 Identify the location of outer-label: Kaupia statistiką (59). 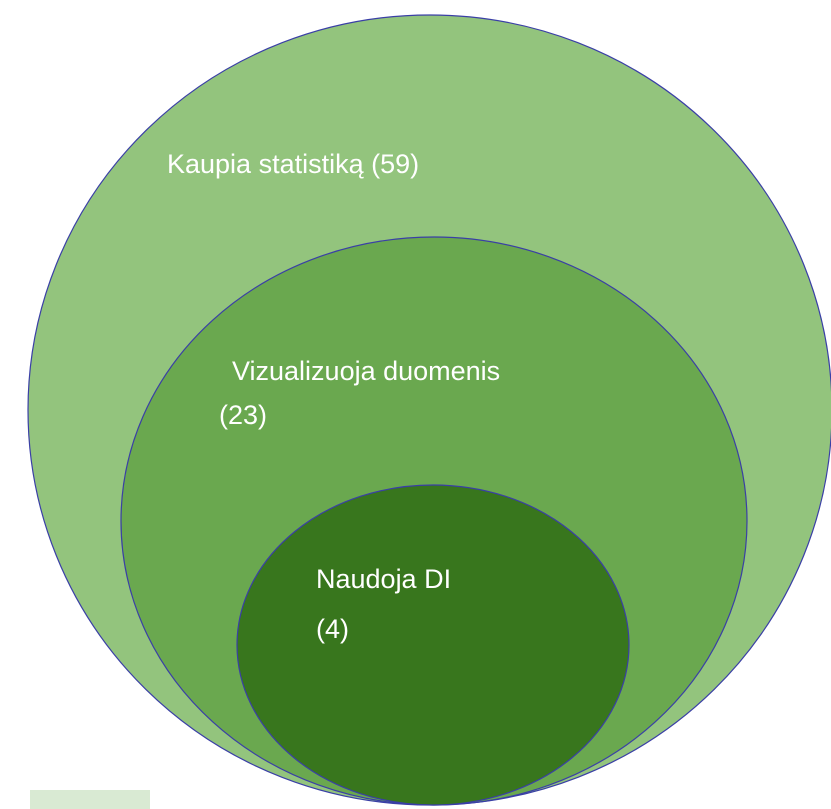
(293, 164).